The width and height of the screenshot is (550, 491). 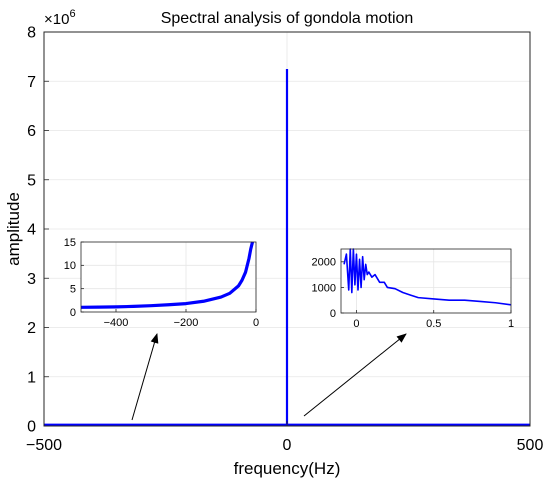 I want to click on right-inset-plot-area, so click(x=426, y=281).